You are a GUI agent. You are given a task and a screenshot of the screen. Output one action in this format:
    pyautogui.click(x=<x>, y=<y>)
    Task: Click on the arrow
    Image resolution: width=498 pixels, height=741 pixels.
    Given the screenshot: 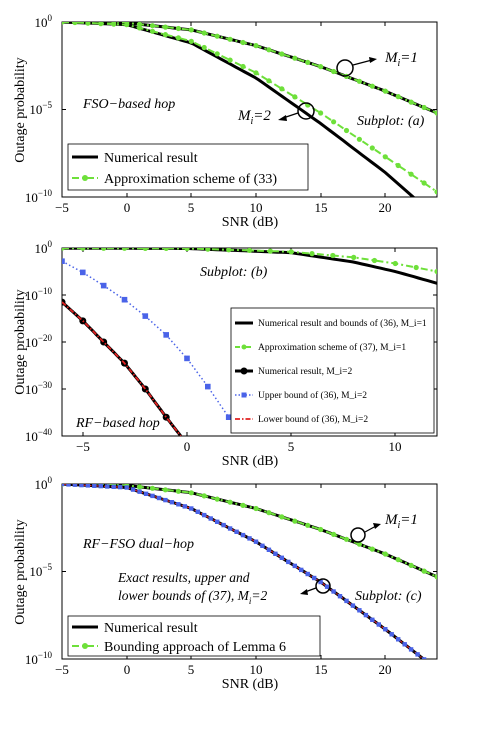 What is the action you would take?
    pyautogui.click(x=370, y=529)
    